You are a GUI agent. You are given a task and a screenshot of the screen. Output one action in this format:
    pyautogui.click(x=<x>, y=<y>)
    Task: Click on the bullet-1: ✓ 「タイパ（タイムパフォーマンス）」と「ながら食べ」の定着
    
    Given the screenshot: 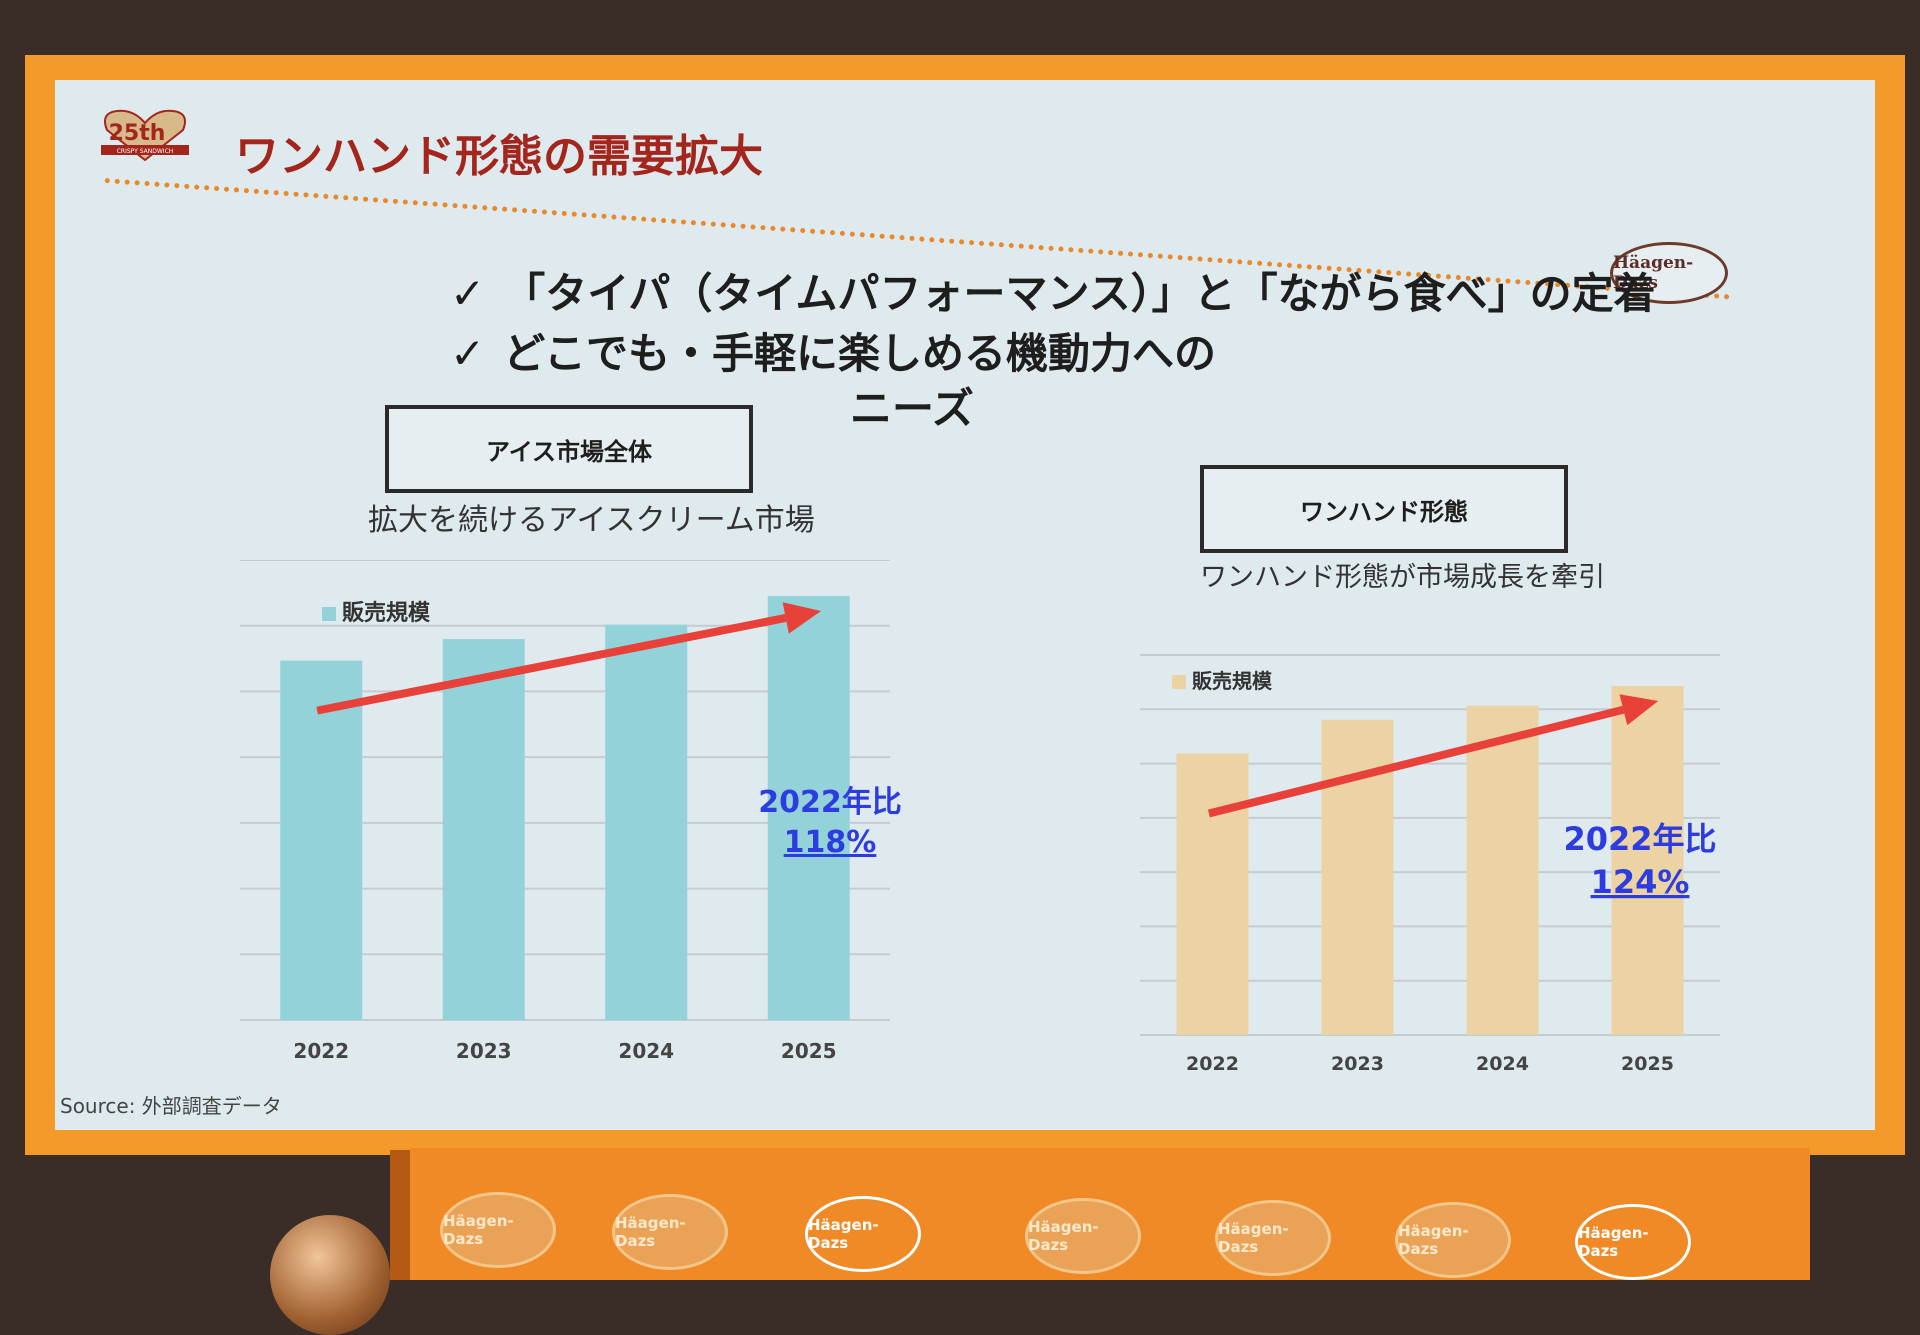 What is the action you would take?
    pyautogui.click(x=1053, y=290)
    